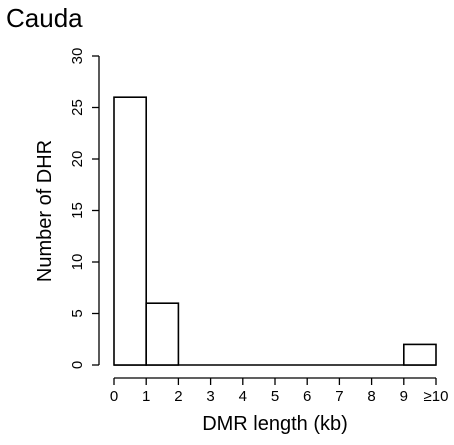 The width and height of the screenshot is (454, 445). I want to click on x-tick-label-2: 2, so click(178, 396).